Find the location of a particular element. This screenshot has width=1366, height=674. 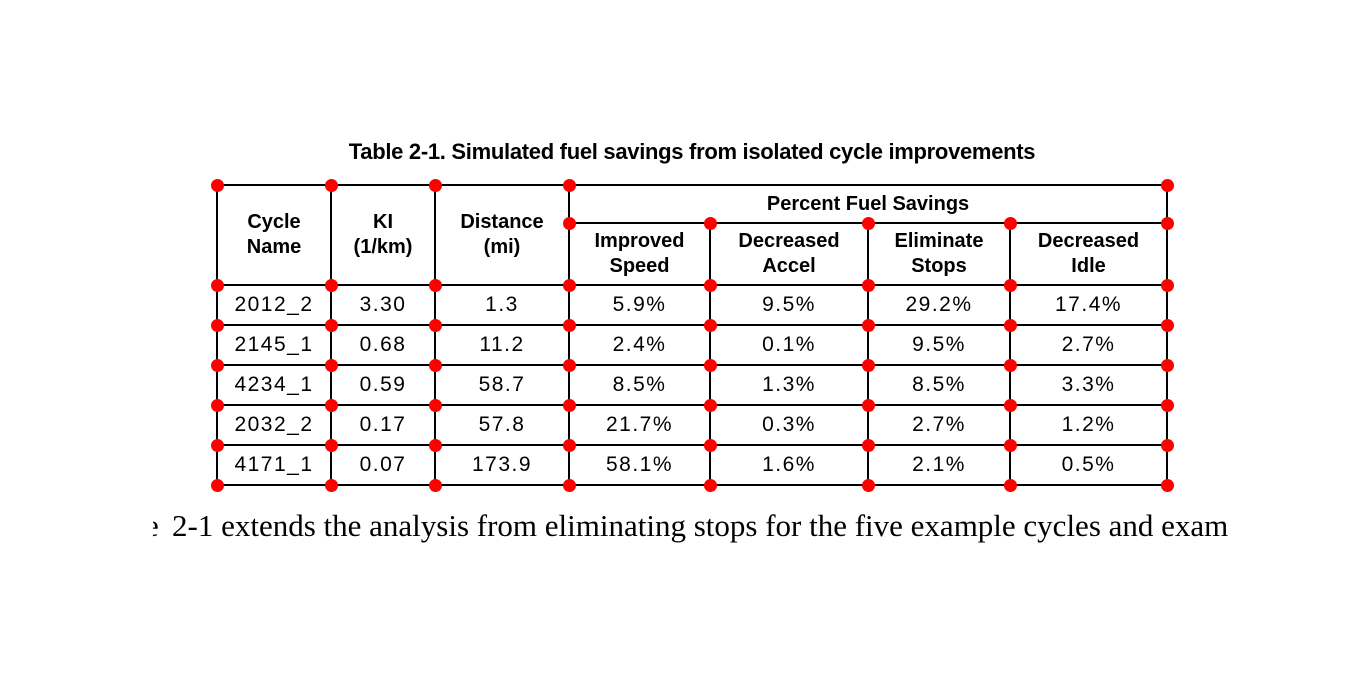

table-cell: 2012_2 is located at coordinates (274, 305).